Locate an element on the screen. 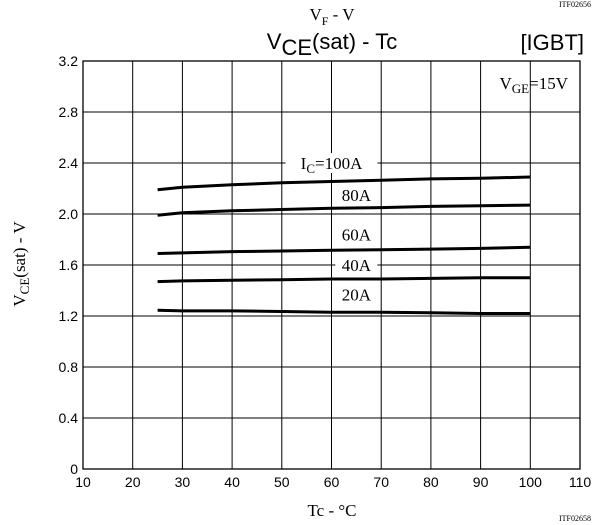 The height and width of the screenshot is (525, 598). y-tick-label: 0.8 is located at coordinates (69, 367).